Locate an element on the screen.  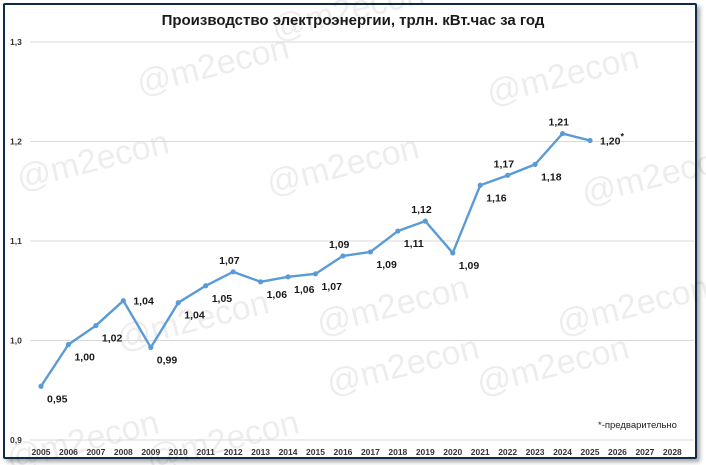
data-label: 1,11 is located at coordinates (414, 244).